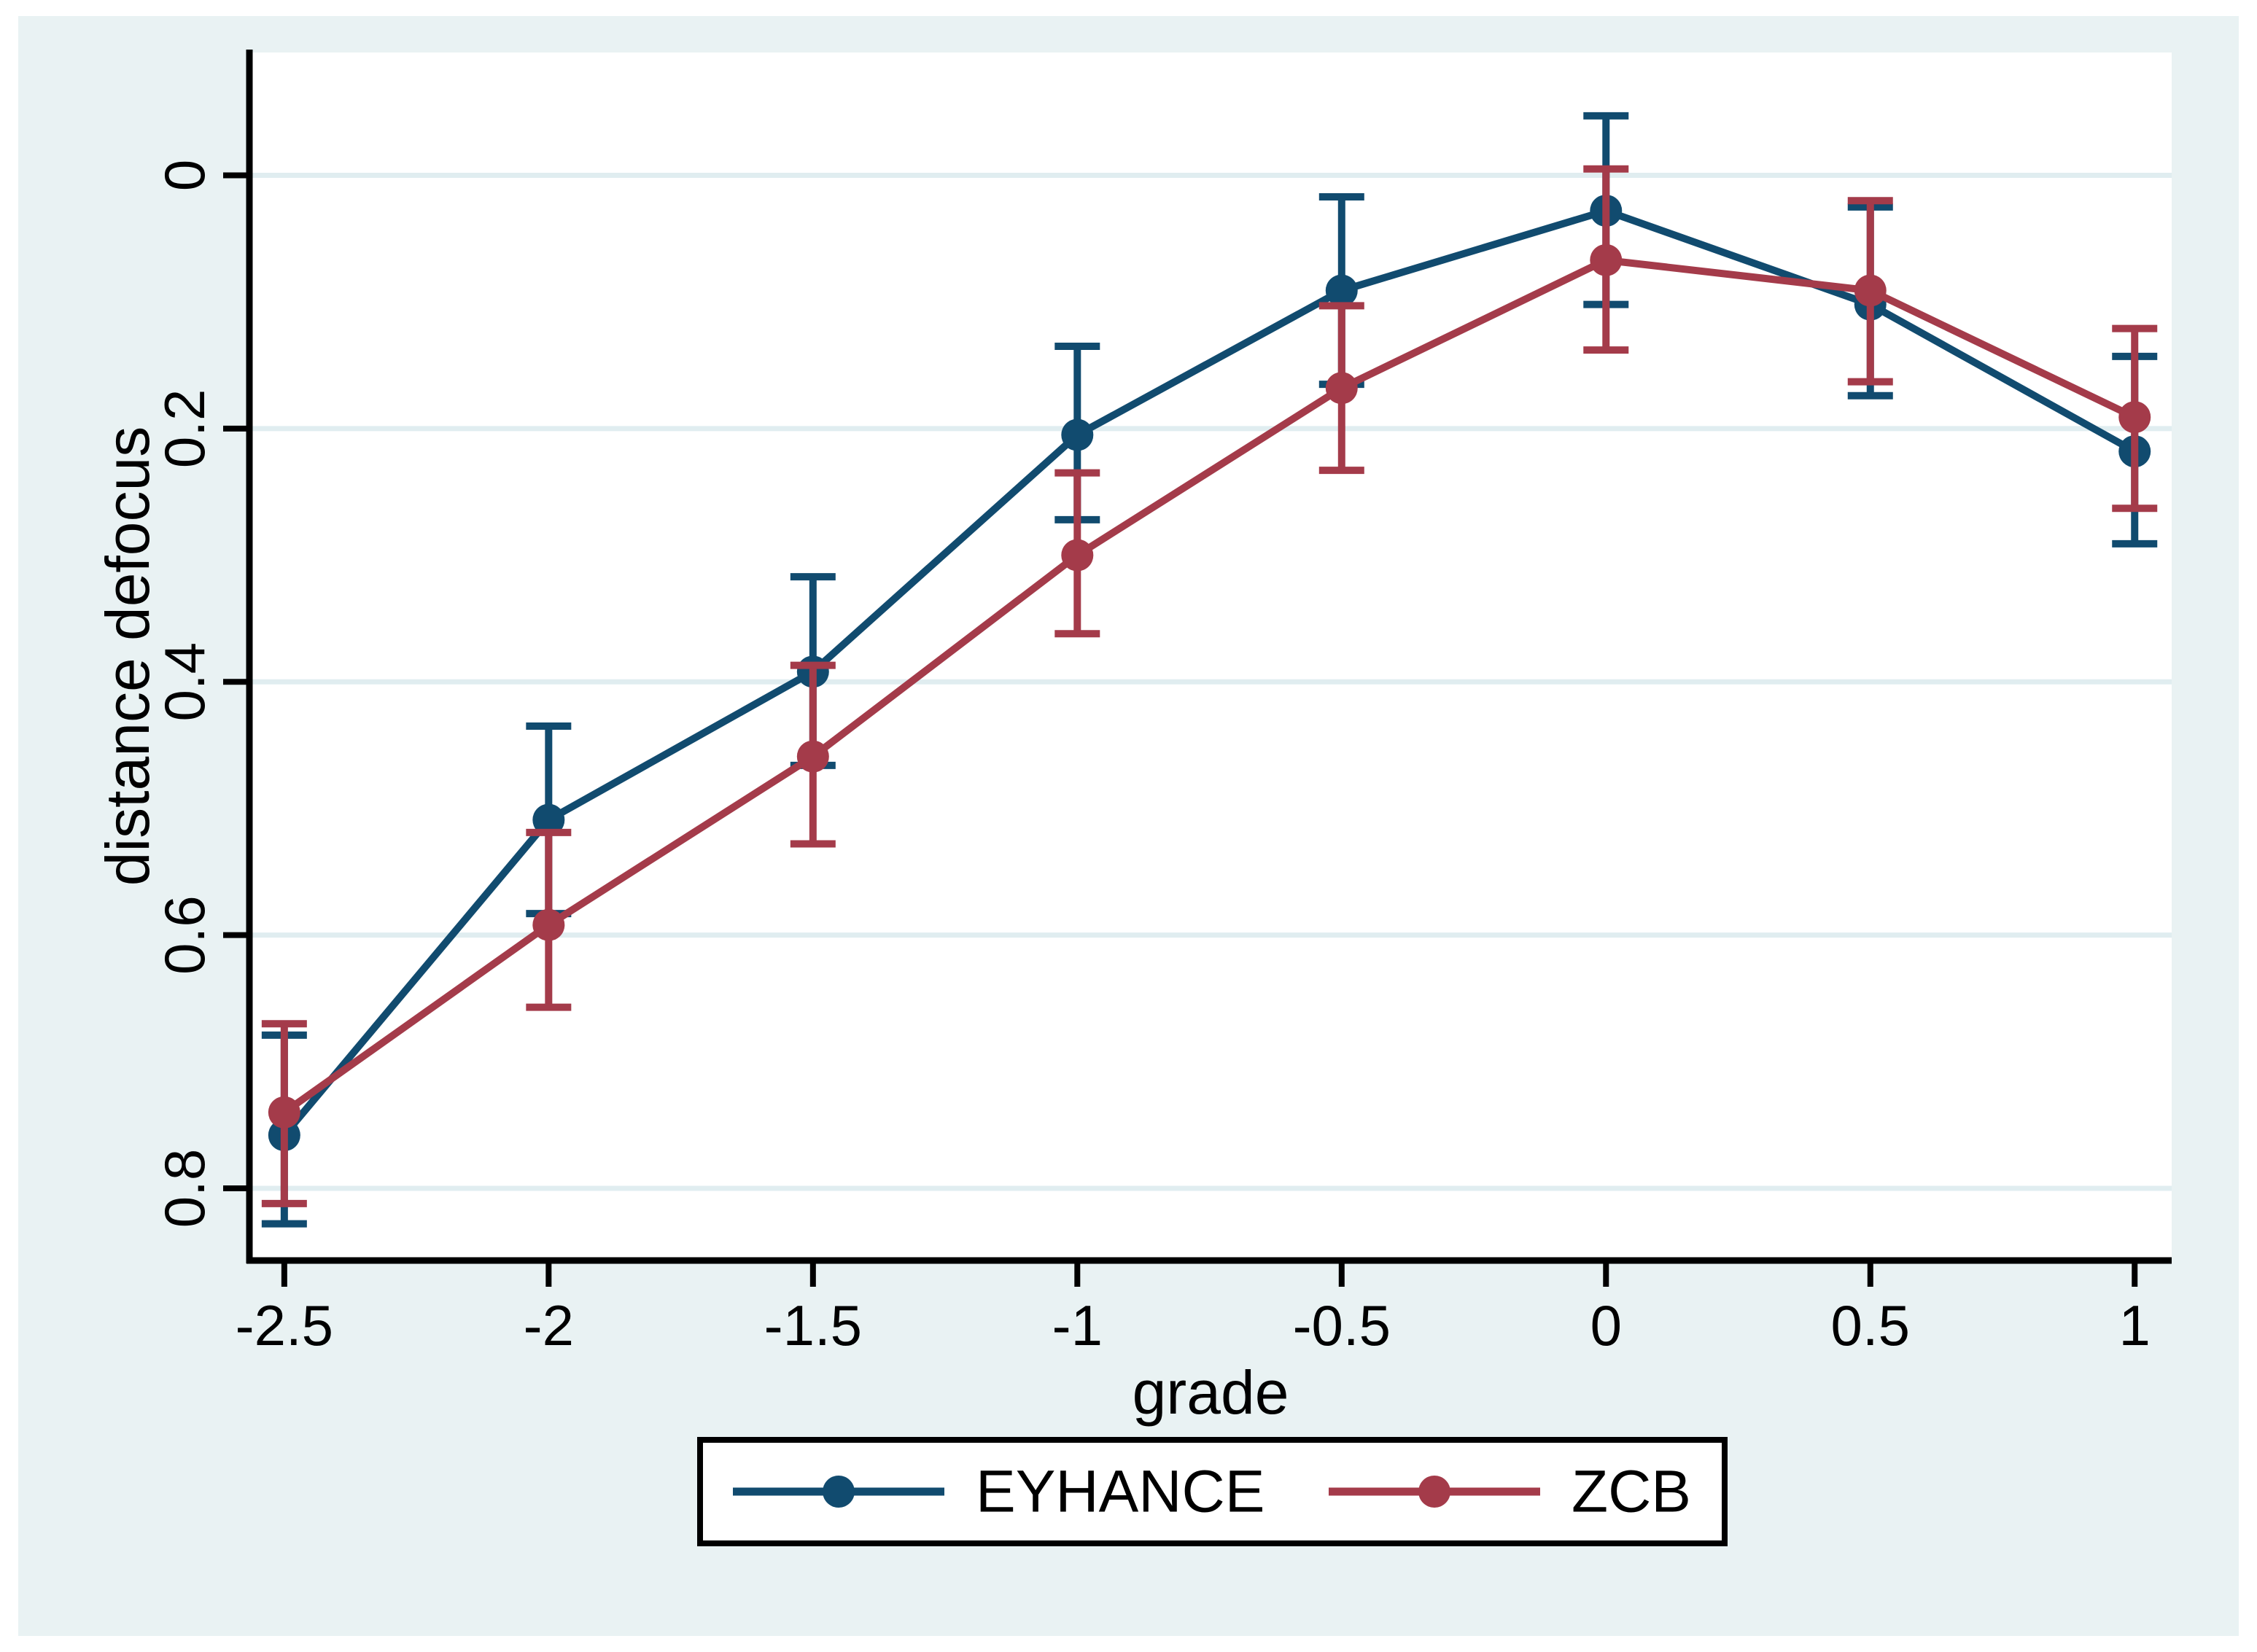 This screenshot has width=2257, height=1652. Describe the element at coordinates (1077, 1325) in the screenshot. I see `x-tick-label: -1` at that location.